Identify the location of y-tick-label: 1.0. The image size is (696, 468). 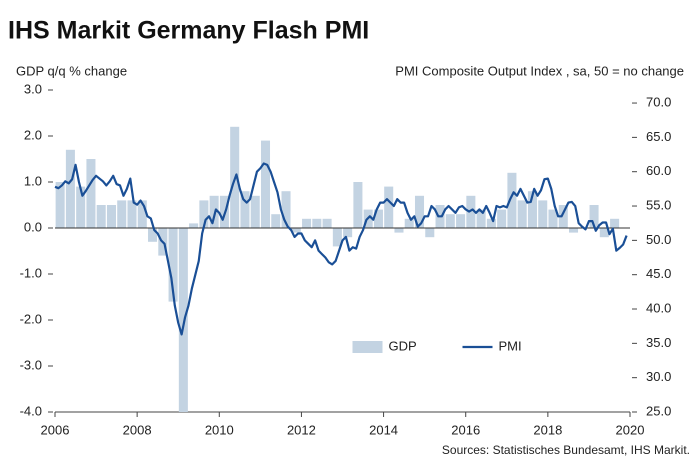
(33, 180).